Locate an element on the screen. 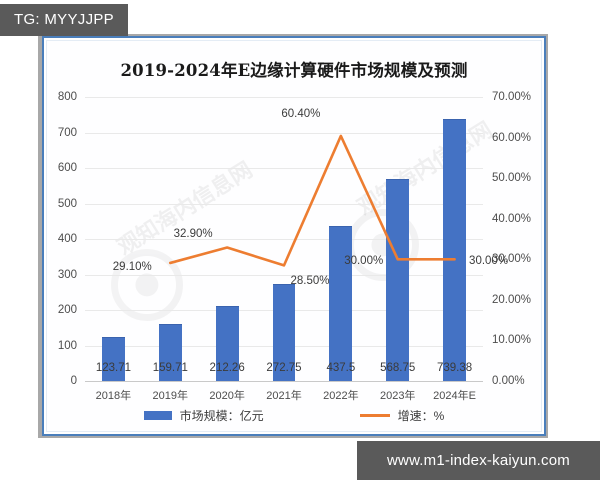 The image size is (600, 480). bar-value-label: 739.38 is located at coordinates (454, 368).